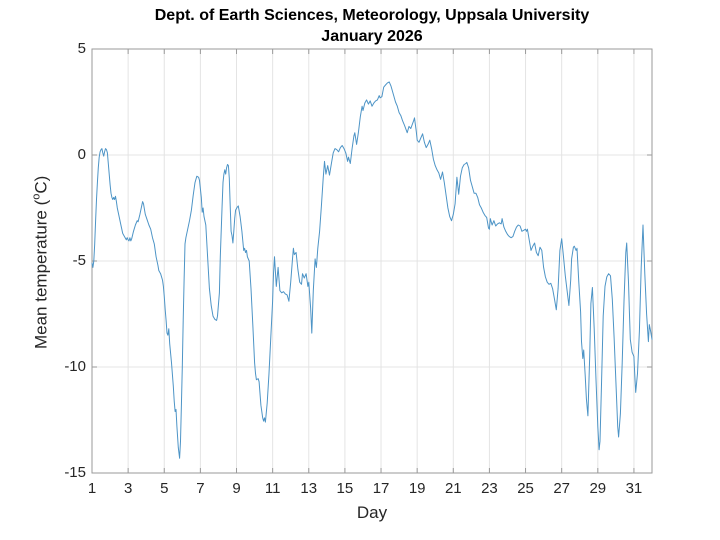 This screenshot has height=540, width=720. Describe the element at coordinates (92, 488) in the screenshot. I see `x-tick-label: 1` at that location.